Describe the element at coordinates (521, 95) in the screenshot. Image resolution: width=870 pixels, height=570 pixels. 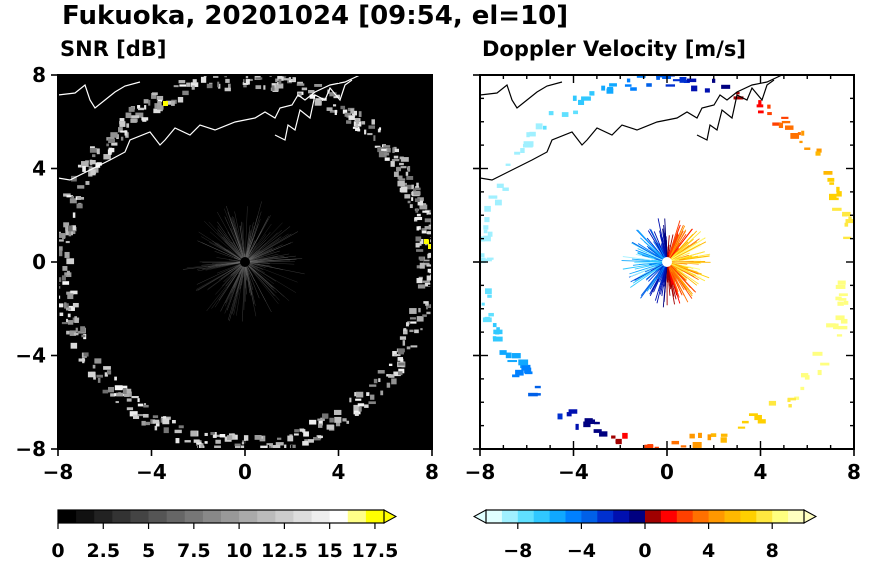
I see `velocity-island-path` at that location.